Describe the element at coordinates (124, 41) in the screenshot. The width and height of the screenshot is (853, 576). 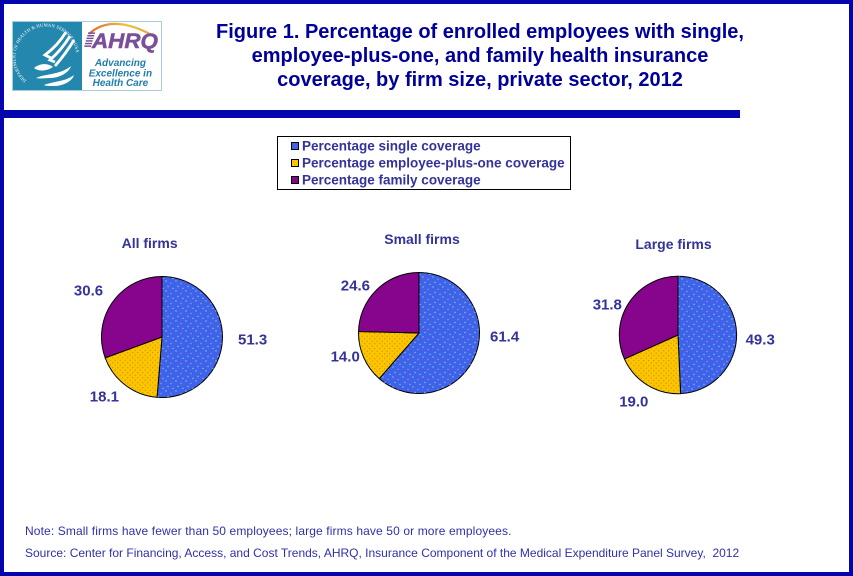
I see `svg-text: AHRQ` at that location.